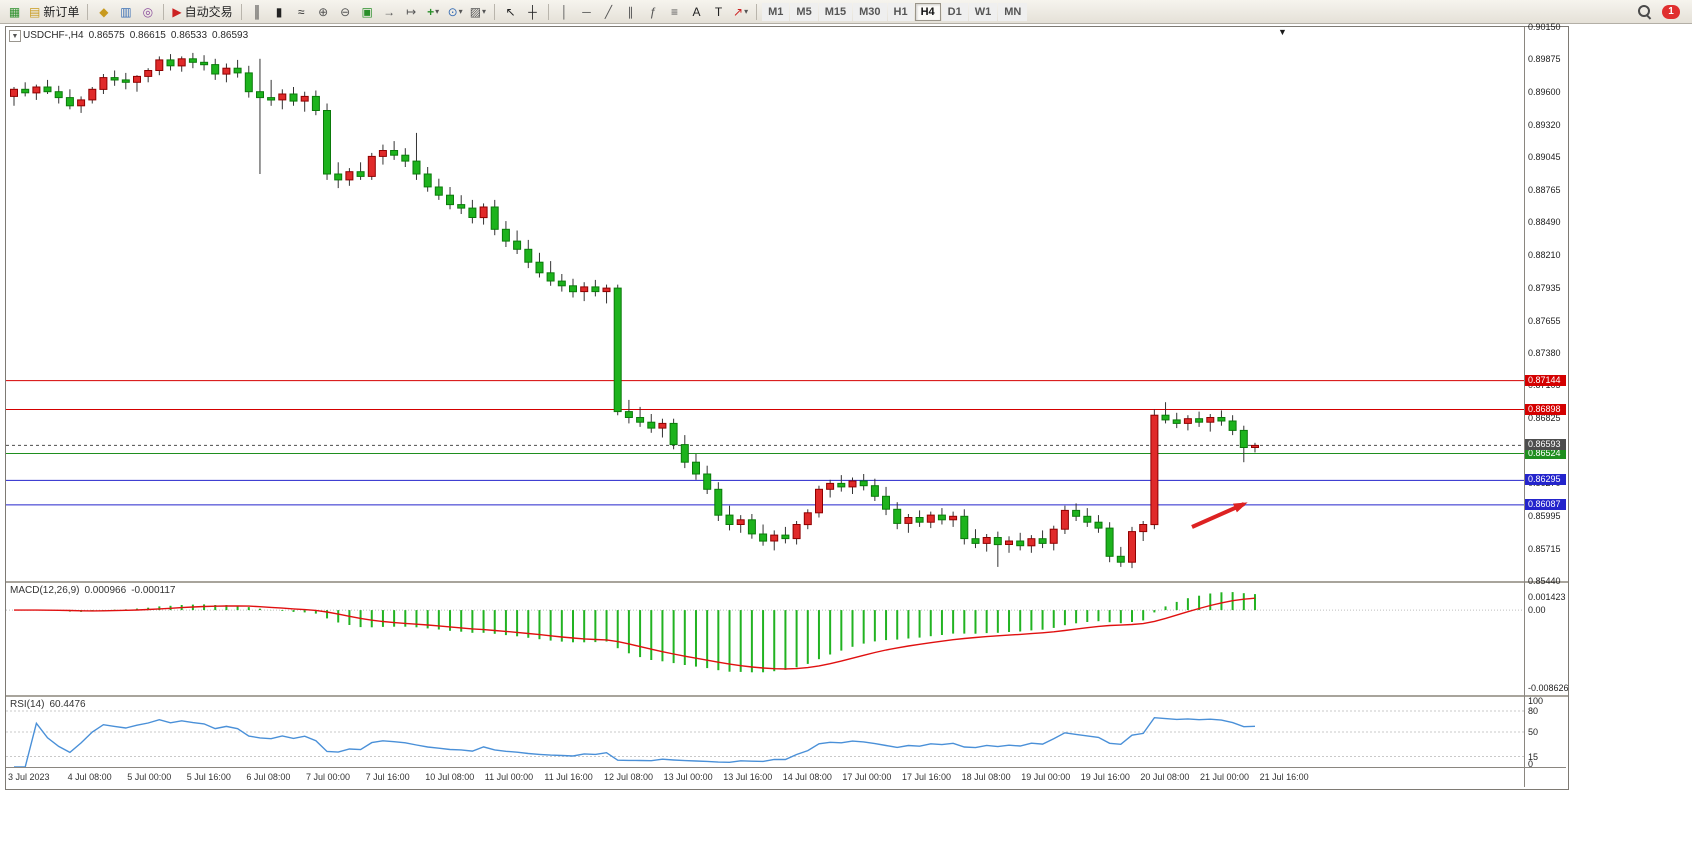  What do you see at coordinates (1013, 11) in the screenshot?
I see `timeframe-button-mn: MN` at bounding box center [1013, 11].